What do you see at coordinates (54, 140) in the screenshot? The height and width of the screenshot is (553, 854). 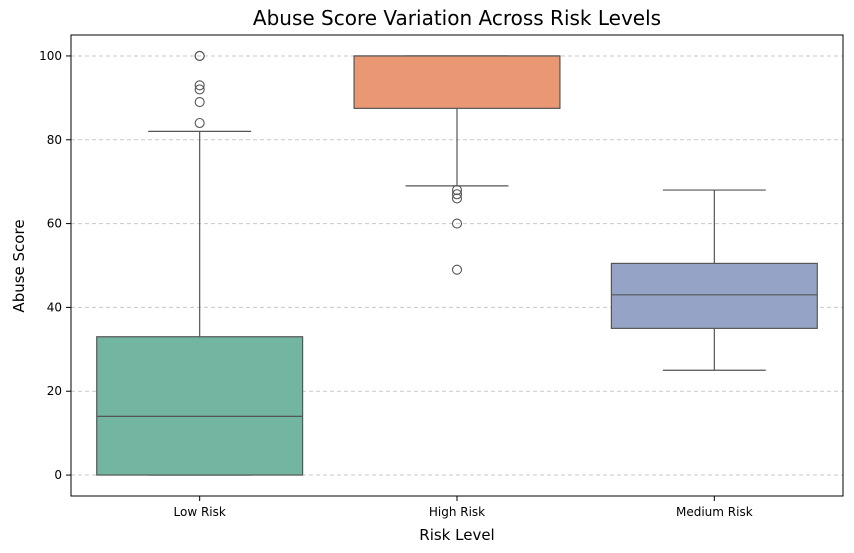 I see `y-tick-label: 80` at bounding box center [54, 140].